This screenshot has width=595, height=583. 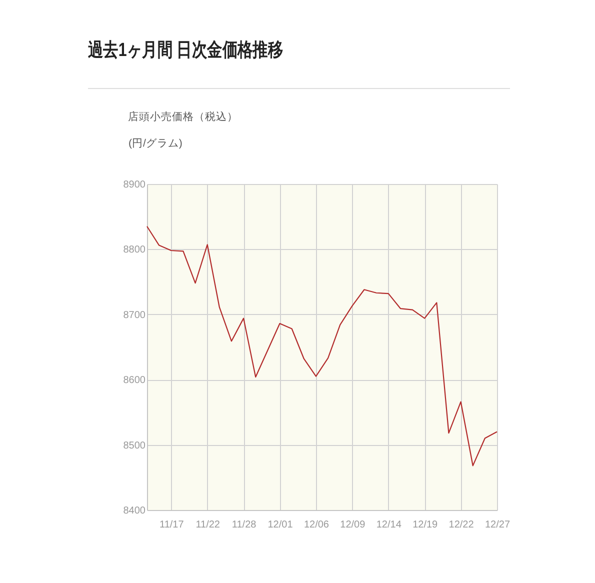 I want to click on x-tick-label: 11/28, so click(x=244, y=525).